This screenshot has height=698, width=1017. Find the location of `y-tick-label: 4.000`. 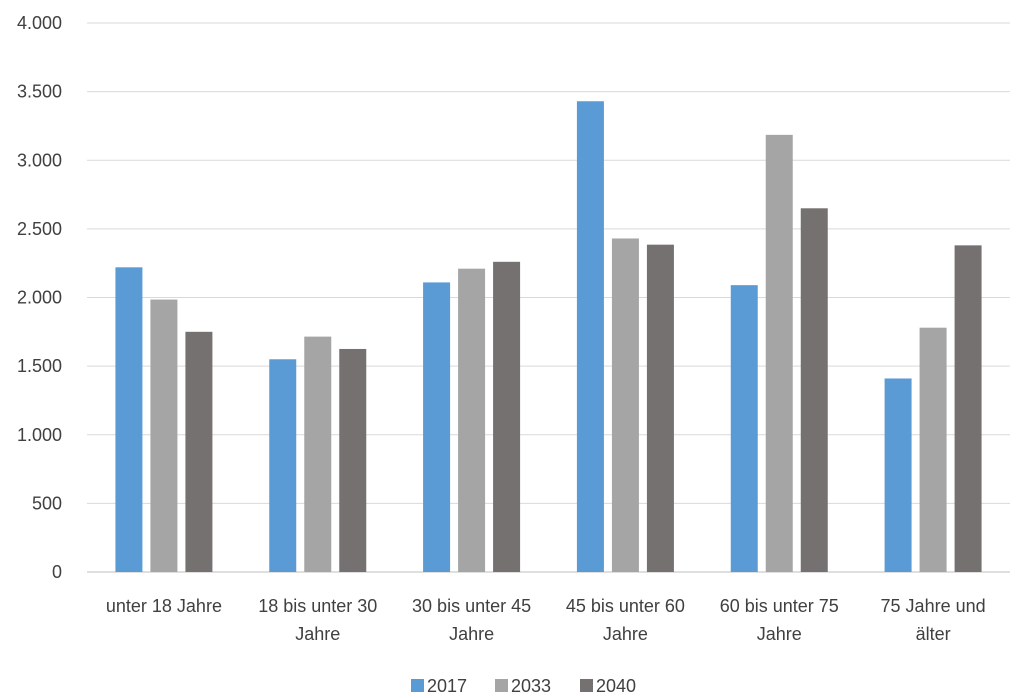

y-tick-label: 4.000 is located at coordinates (39, 23).